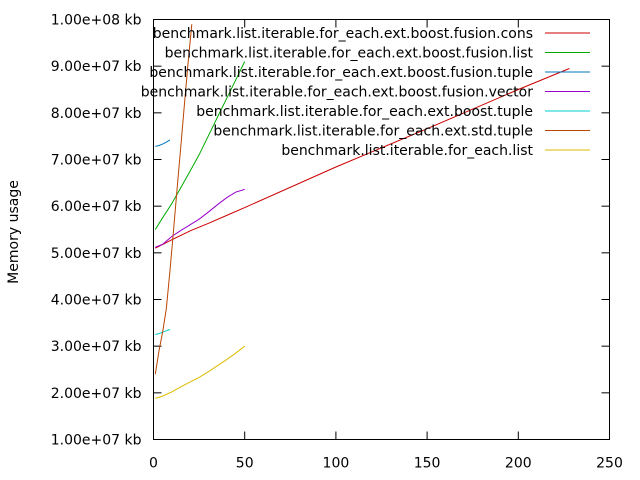 The height and width of the screenshot is (480, 640). What do you see at coordinates (96, 114) in the screenshot?
I see `y-tick-label: 8.00e+07 kb` at bounding box center [96, 114].